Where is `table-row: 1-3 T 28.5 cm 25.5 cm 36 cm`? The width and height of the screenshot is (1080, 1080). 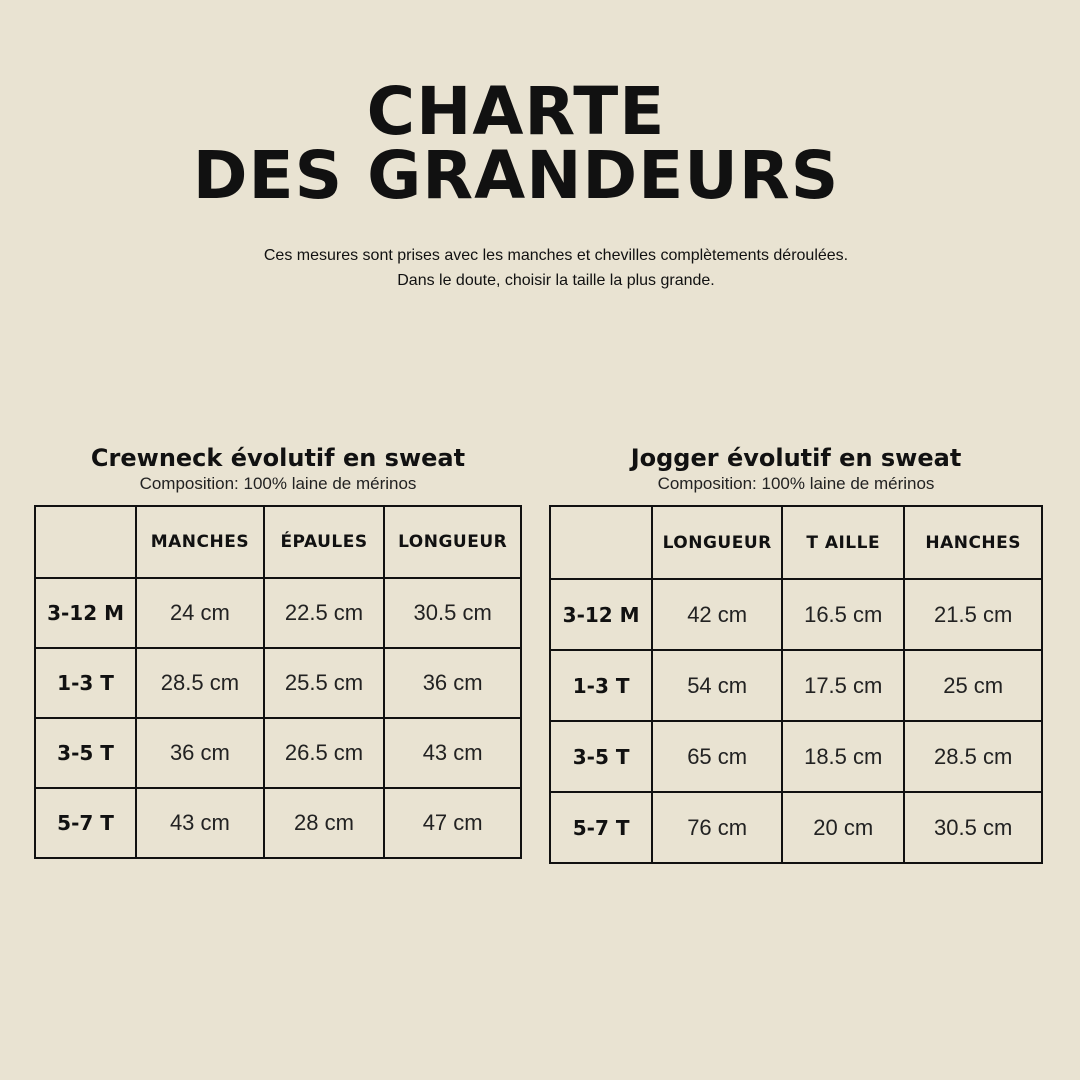
table-row: 1-3 T 28.5 cm 25.5 cm 36 cm is located at coordinates (277, 683).